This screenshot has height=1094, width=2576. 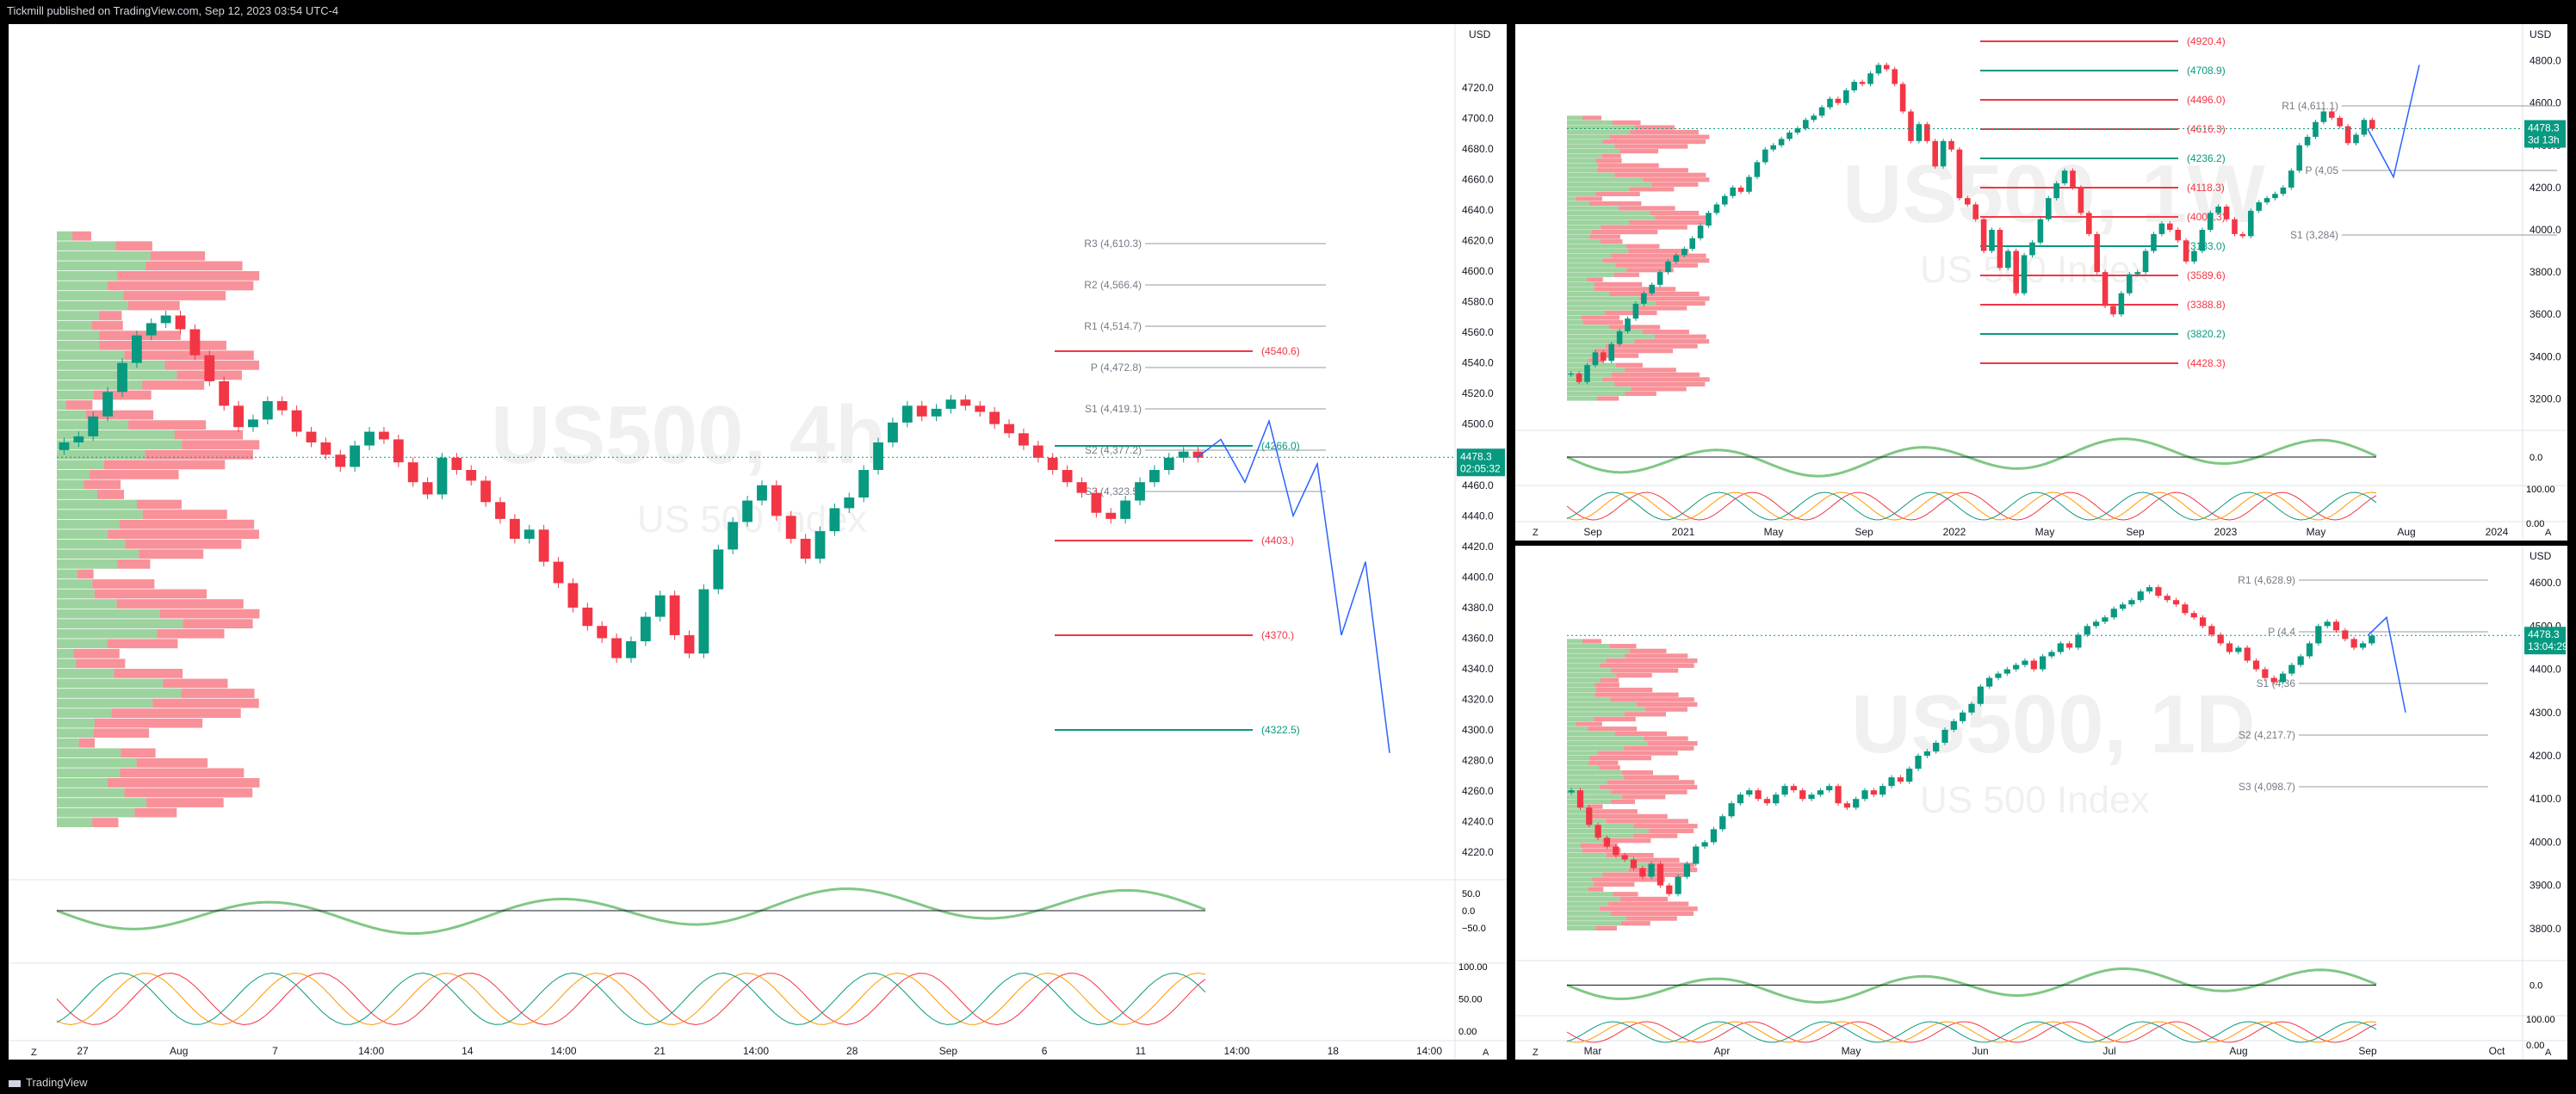 I want to click on osc1-tick-label: 0.0, so click(x=2536, y=986).